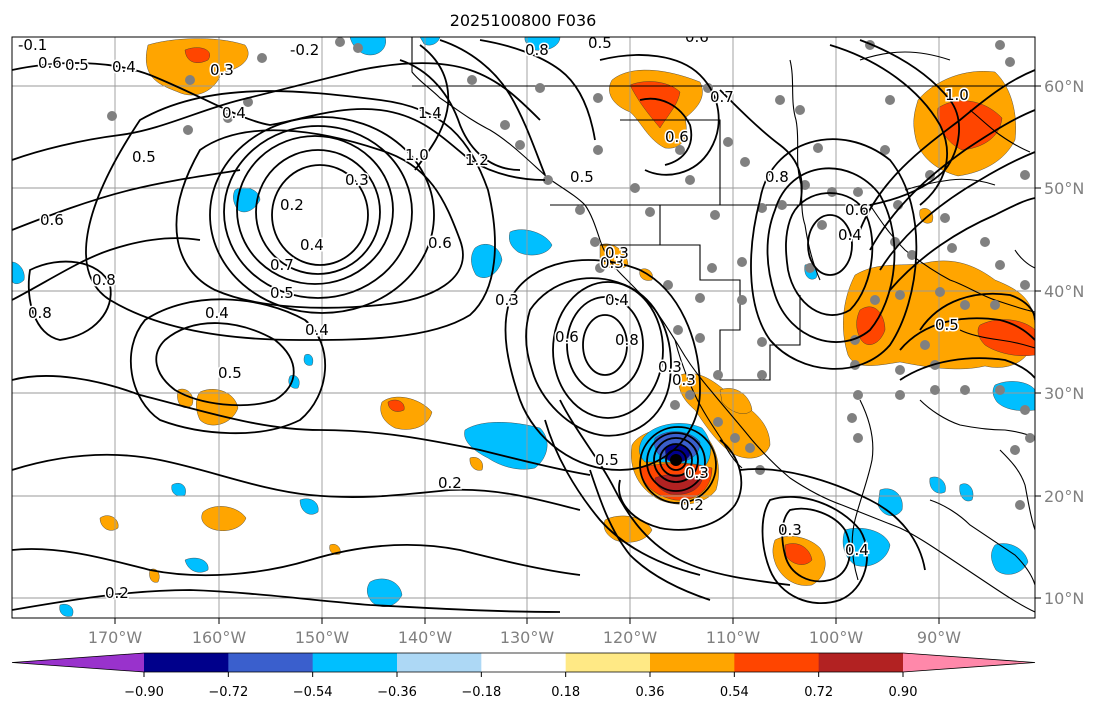 The image size is (1105, 712). I want to click on colorbar-tick-label: 0.90, so click(903, 692).